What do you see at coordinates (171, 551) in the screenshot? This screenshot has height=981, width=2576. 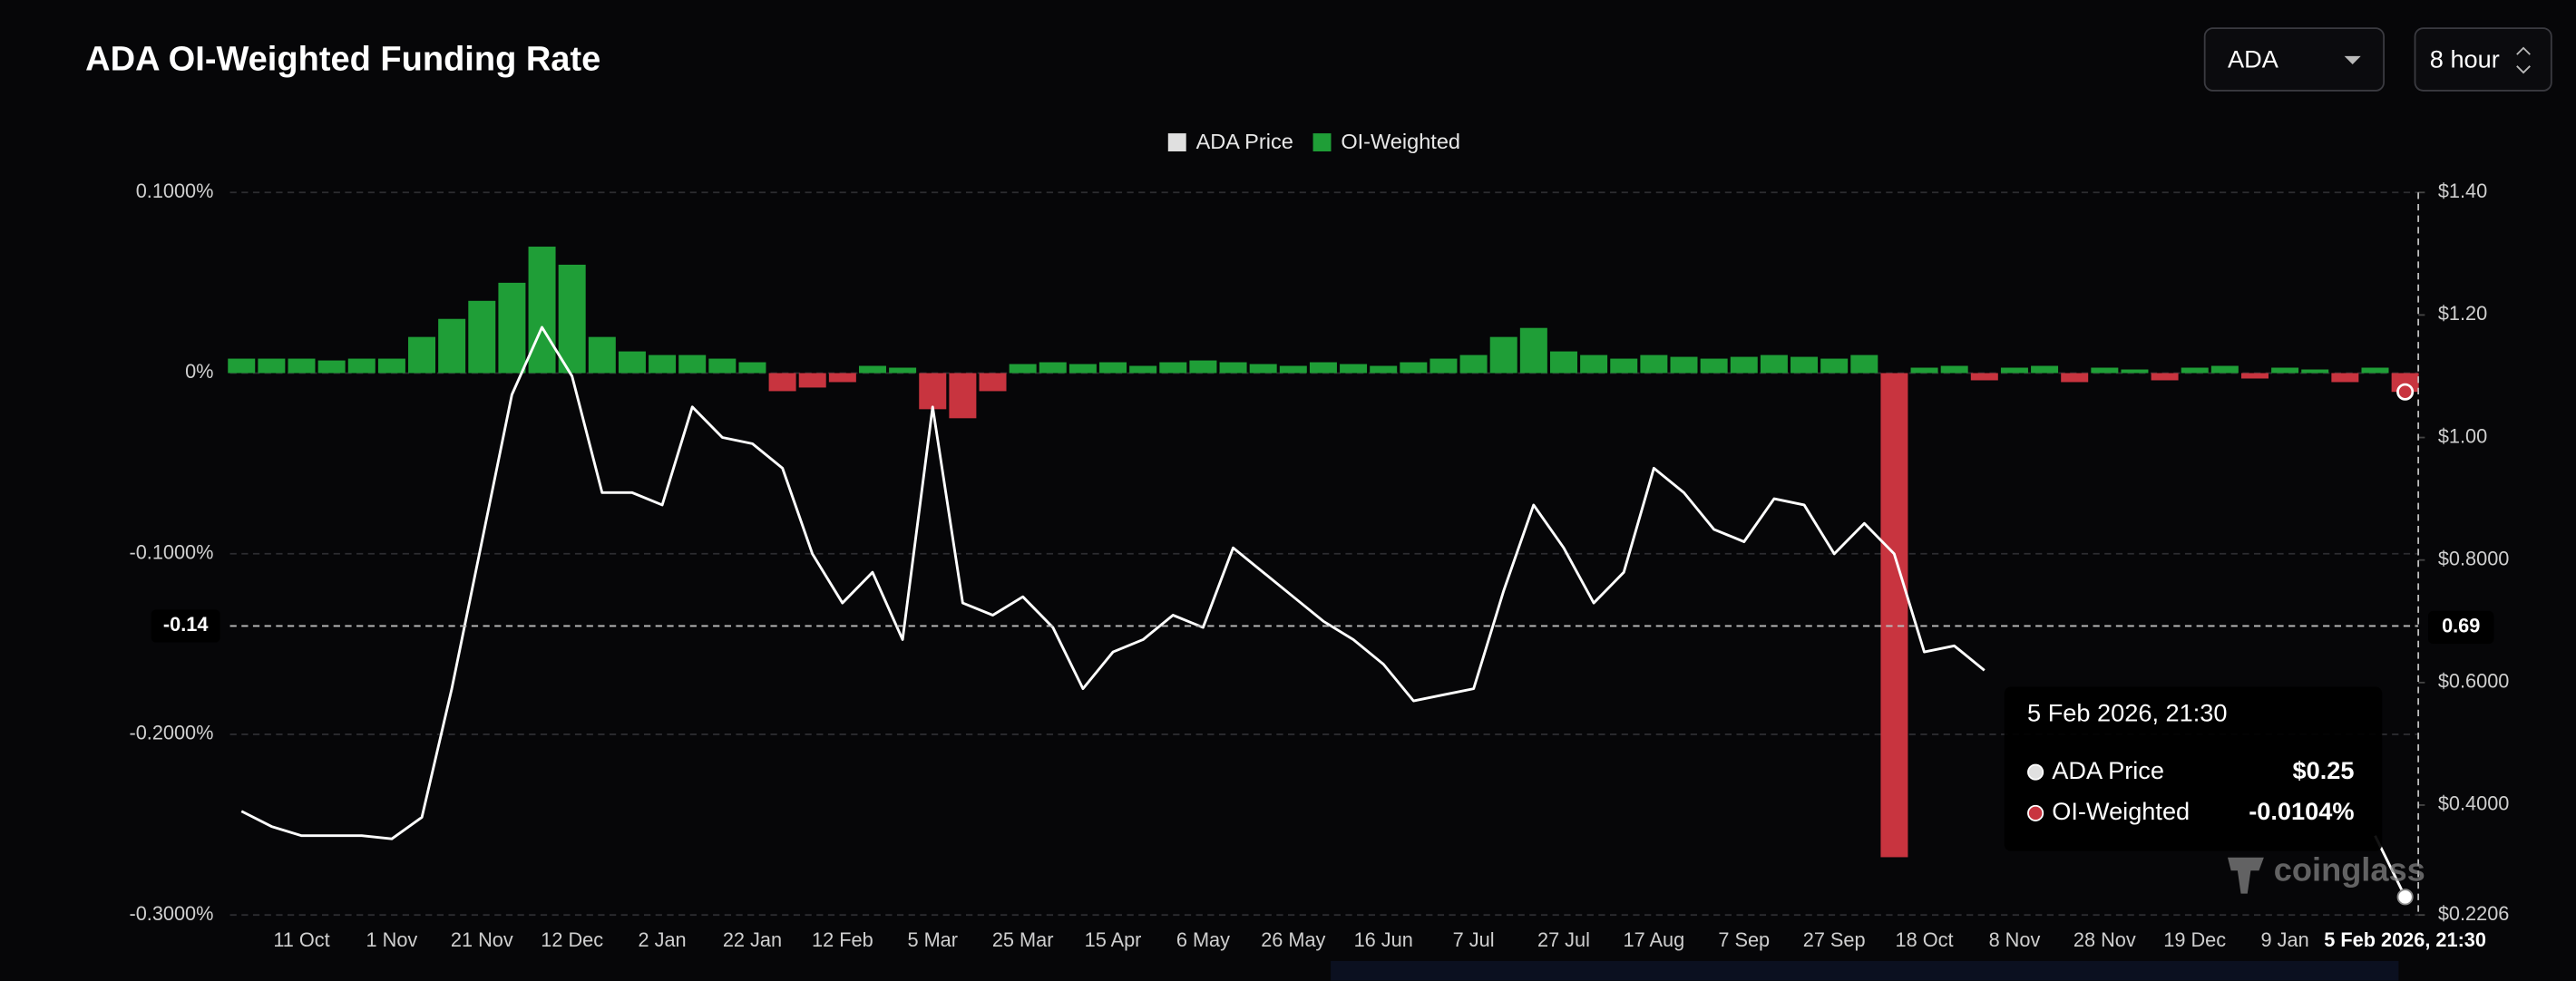 I see `y-tick-label: -0.1000%` at bounding box center [171, 551].